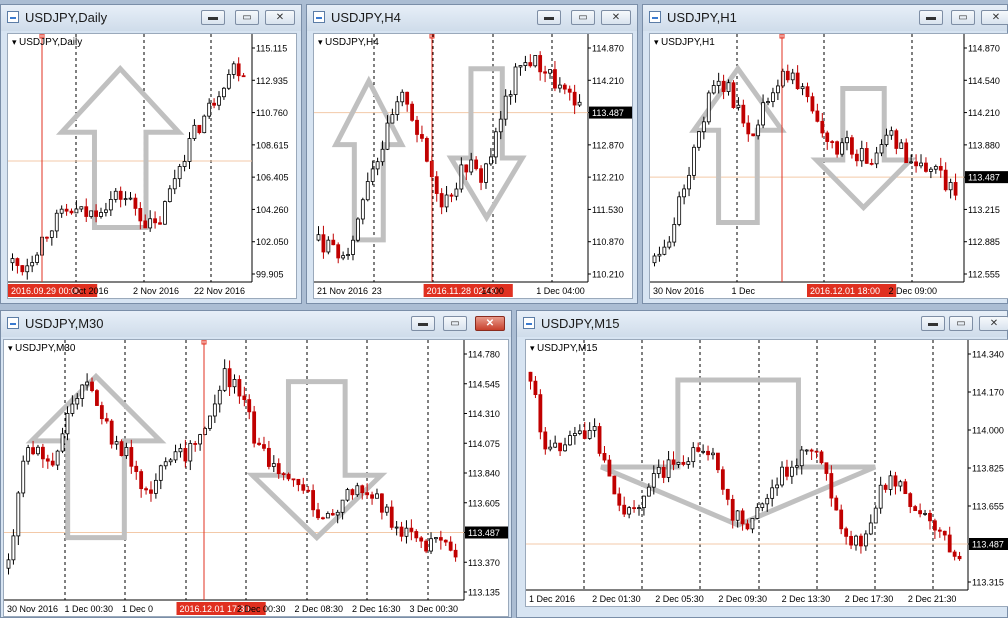  What do you see at coordinates (256, 324) in the screenshot?
I see `title-bar: USDJPY,M30 ▬ ▭ ✕` at bounding box center [256, 324].